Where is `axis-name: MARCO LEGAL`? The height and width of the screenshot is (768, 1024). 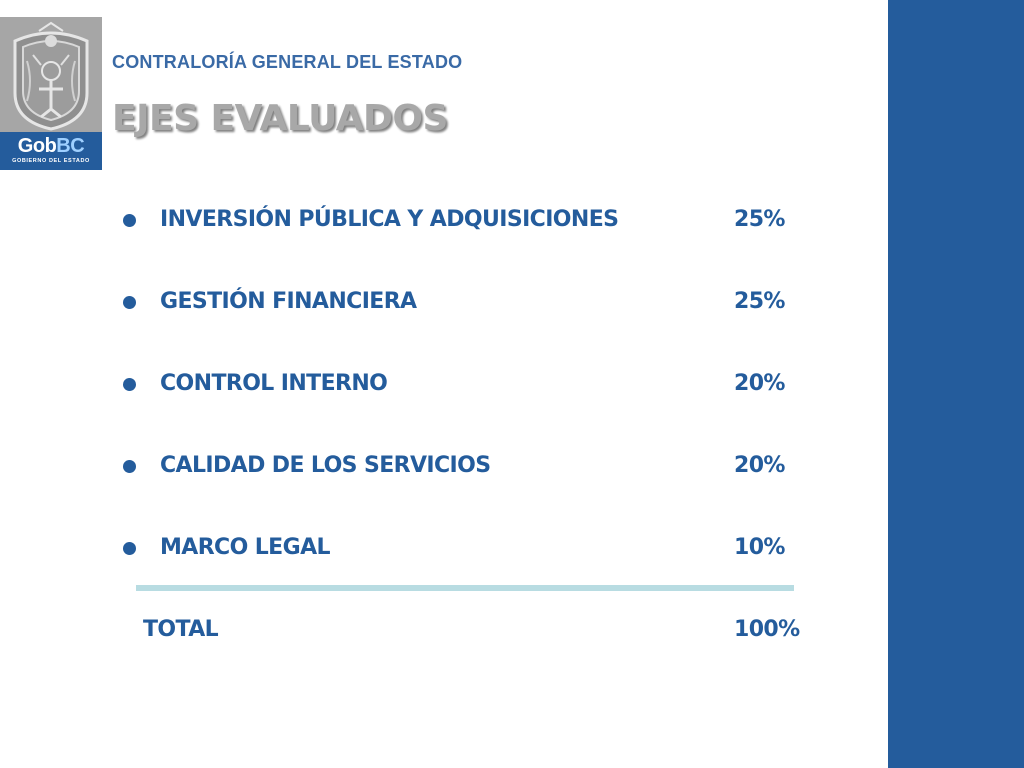 axis-name: MARCO LEGAL is located at coordinates (245, 547).